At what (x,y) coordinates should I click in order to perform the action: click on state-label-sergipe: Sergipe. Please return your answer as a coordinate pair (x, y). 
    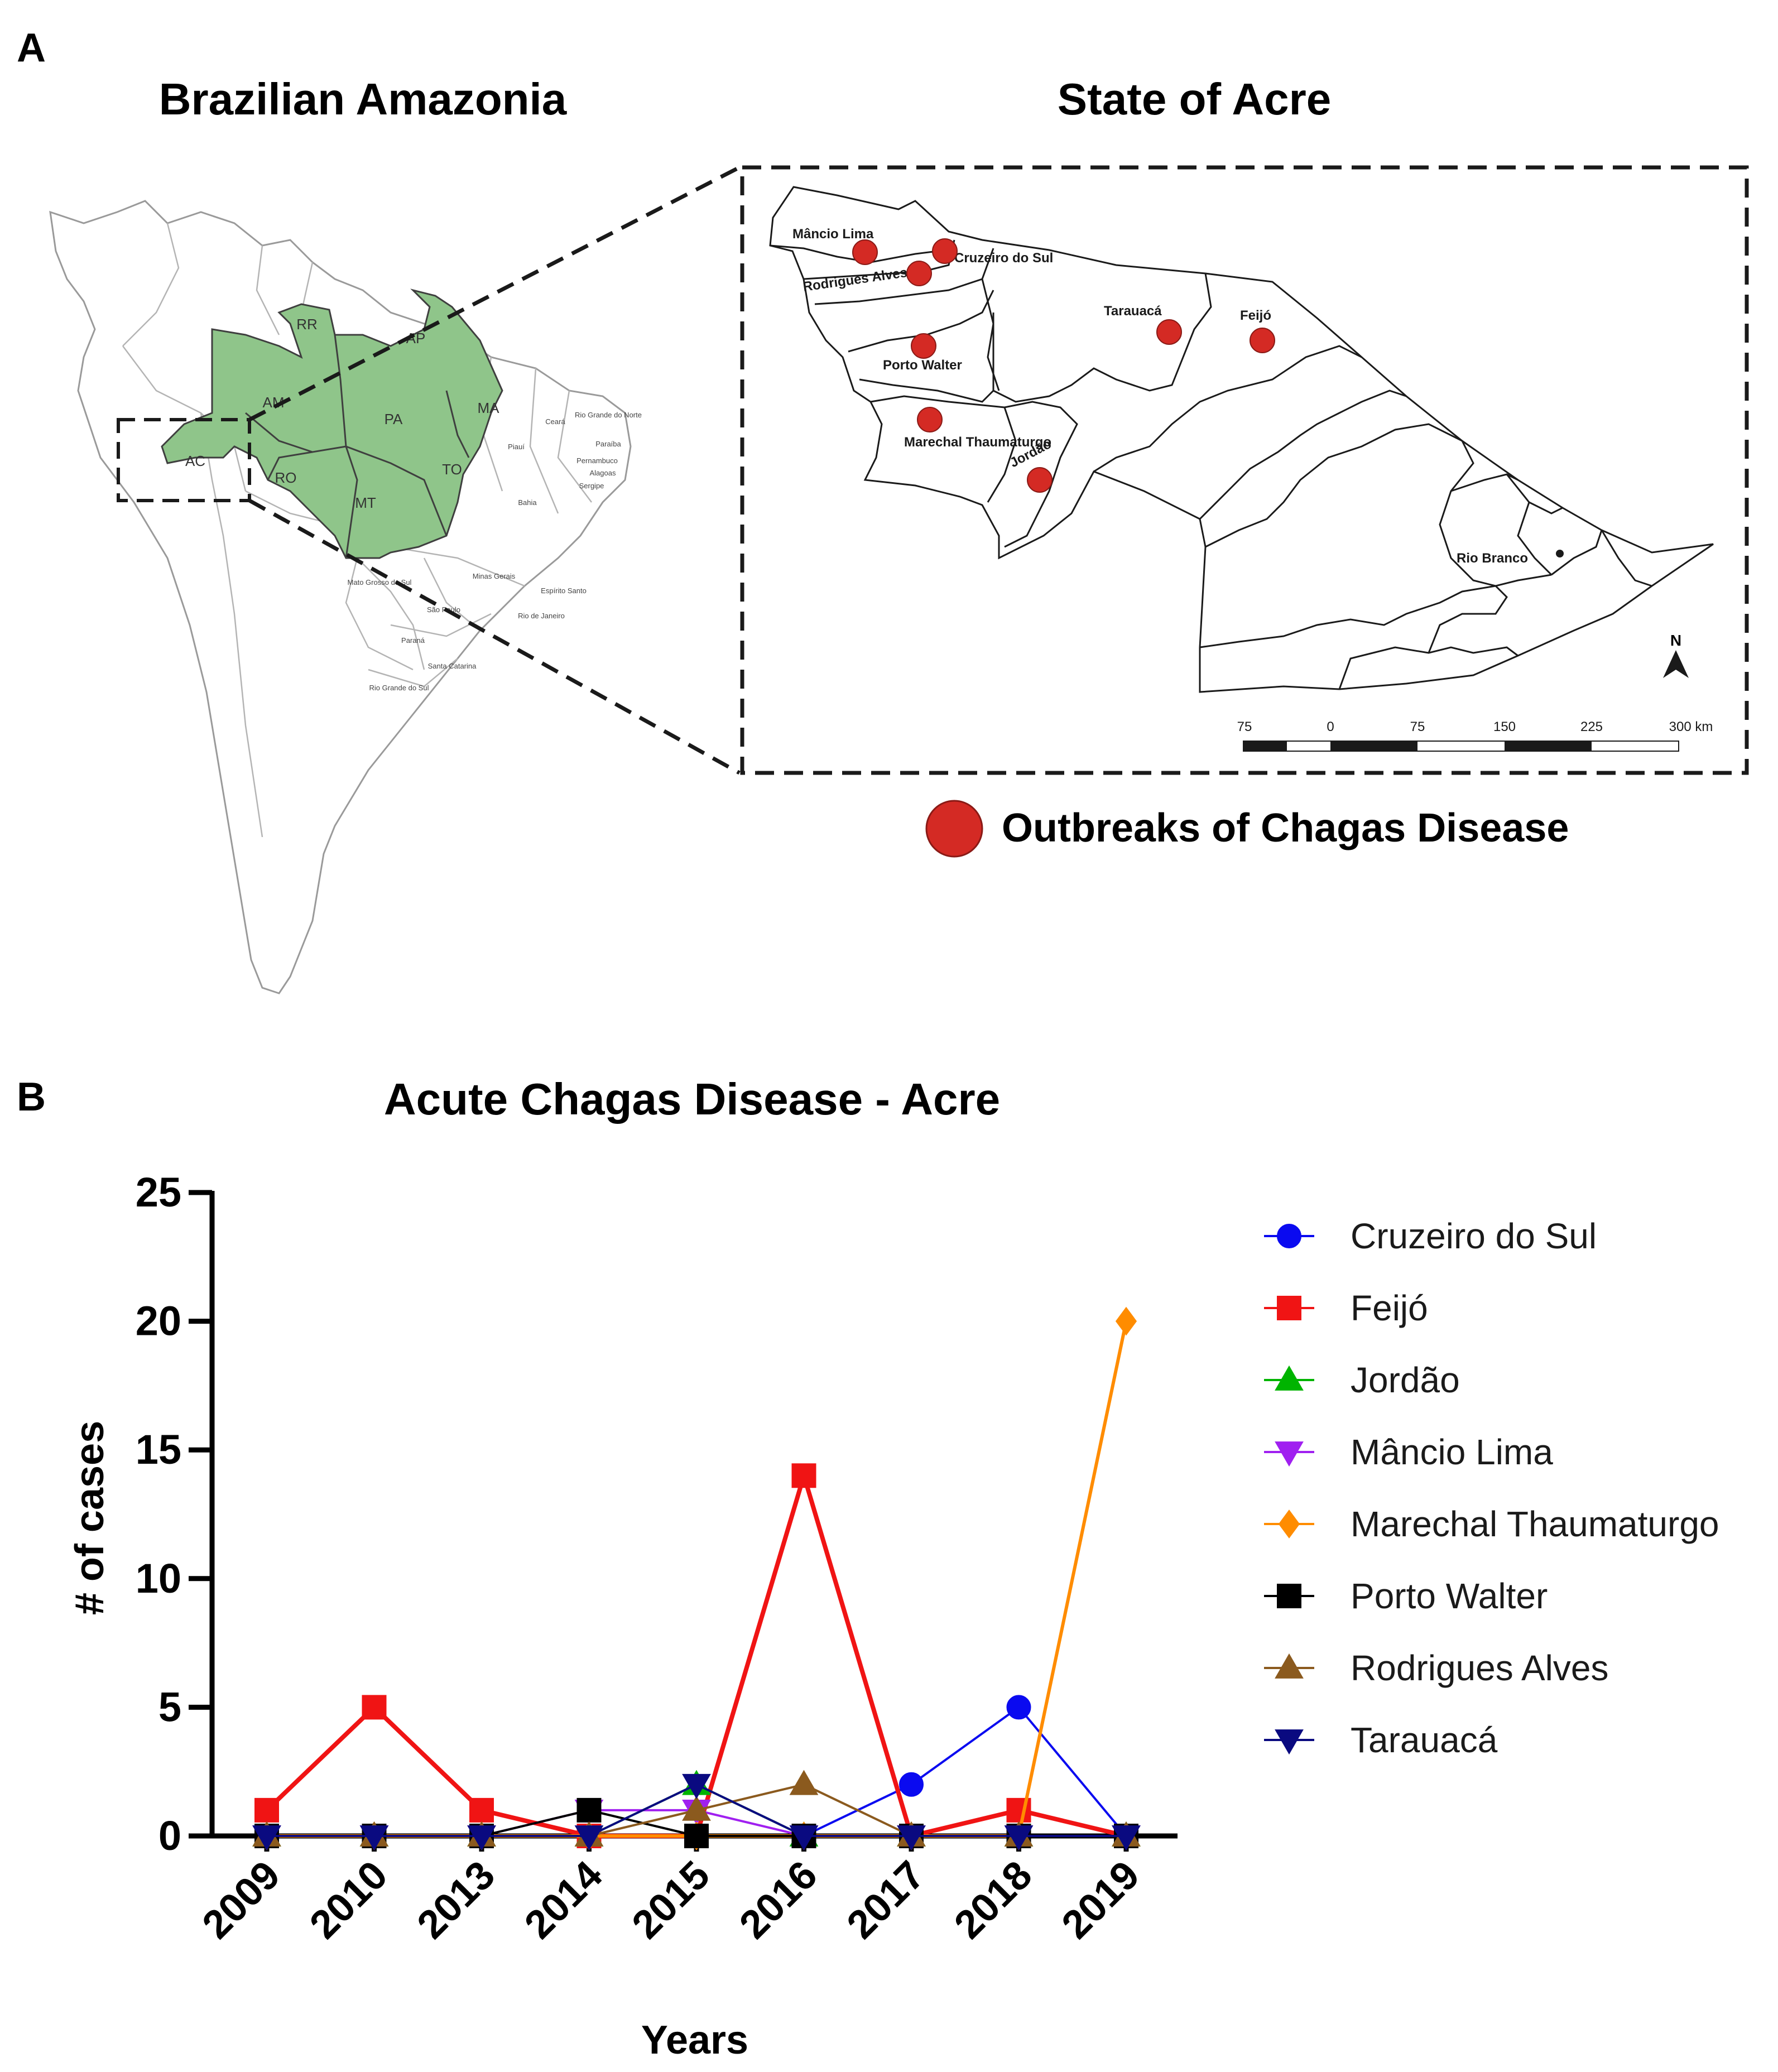
    Looking at the image, I should click on (591, 486).